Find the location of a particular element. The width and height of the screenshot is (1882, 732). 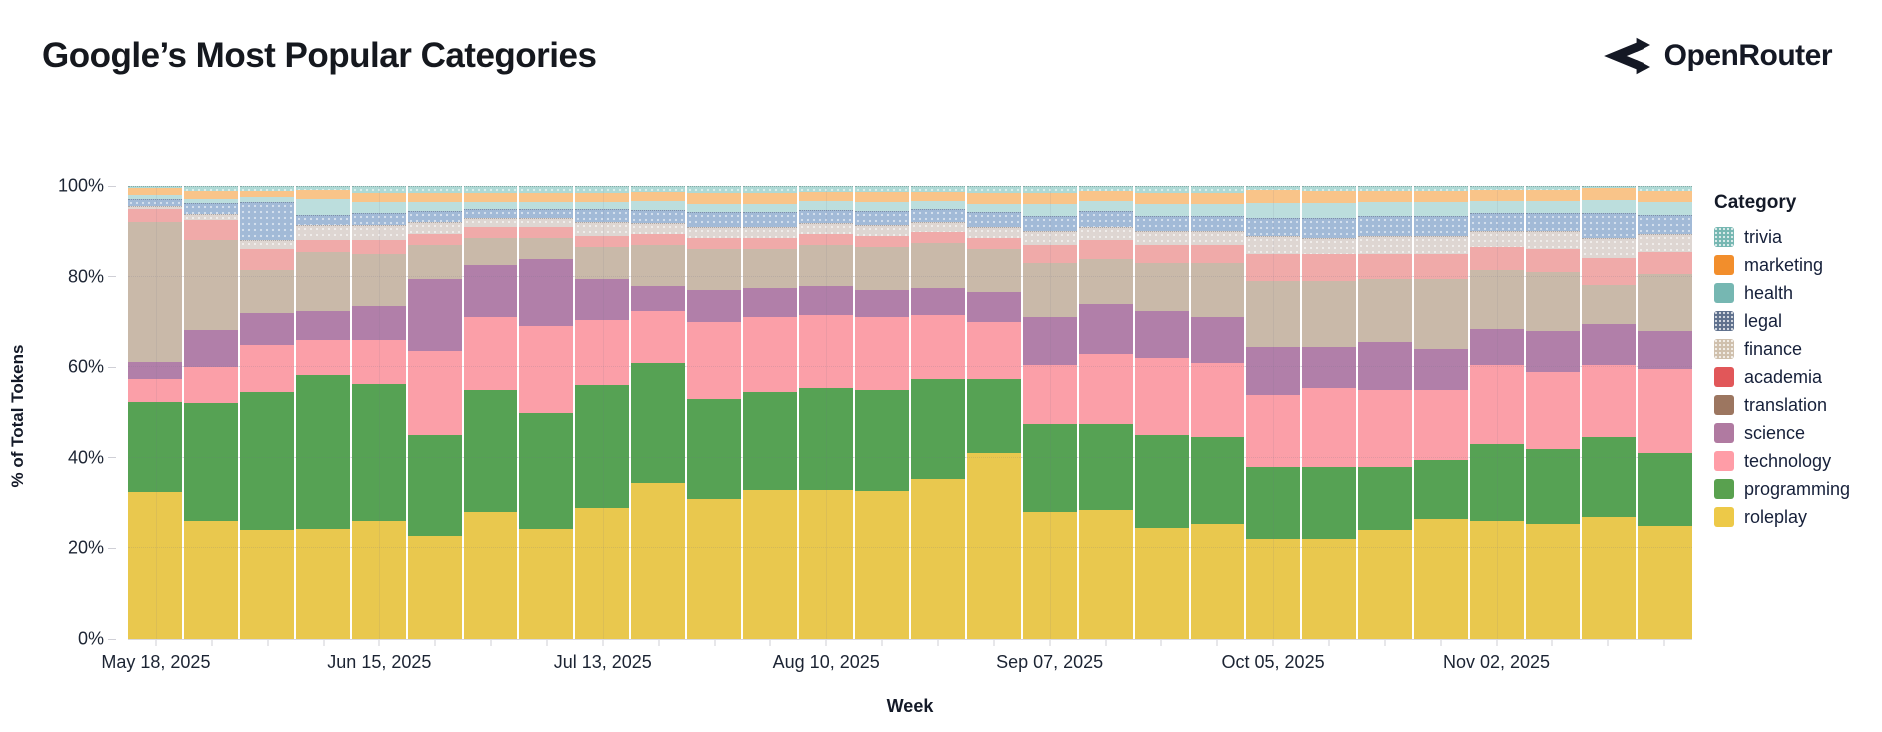

legend-item-translation: translation is located at coordinates (1796, 405).